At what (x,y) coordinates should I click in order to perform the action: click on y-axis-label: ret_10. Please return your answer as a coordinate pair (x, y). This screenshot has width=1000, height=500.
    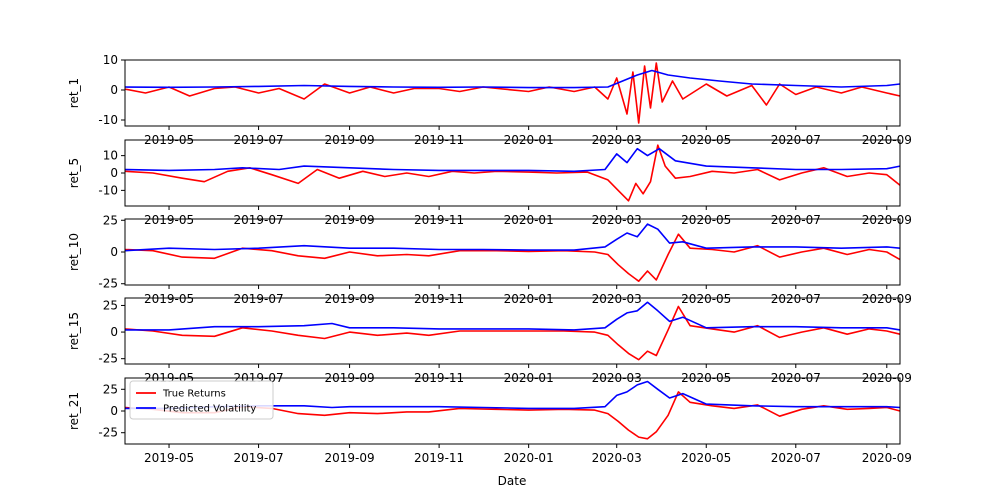
    Looking at the image, I should click on (74, 252).